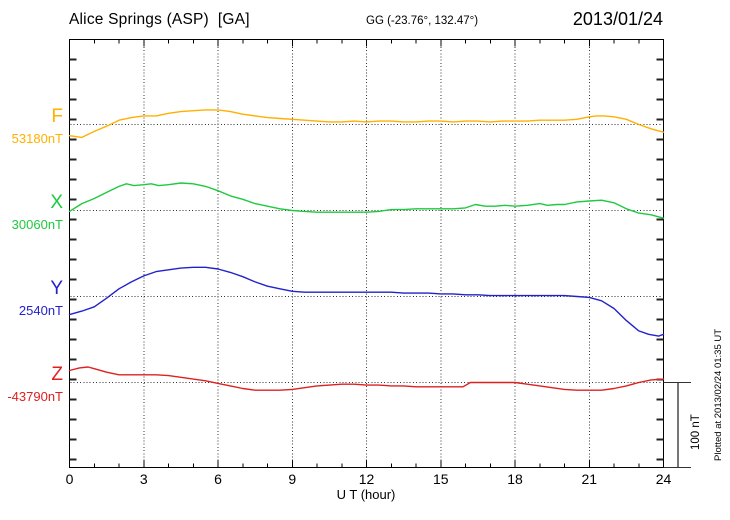 The height and width of the screenshot is (520, 730). I want to click on trace-label-Z: Z, so click(57, 374).